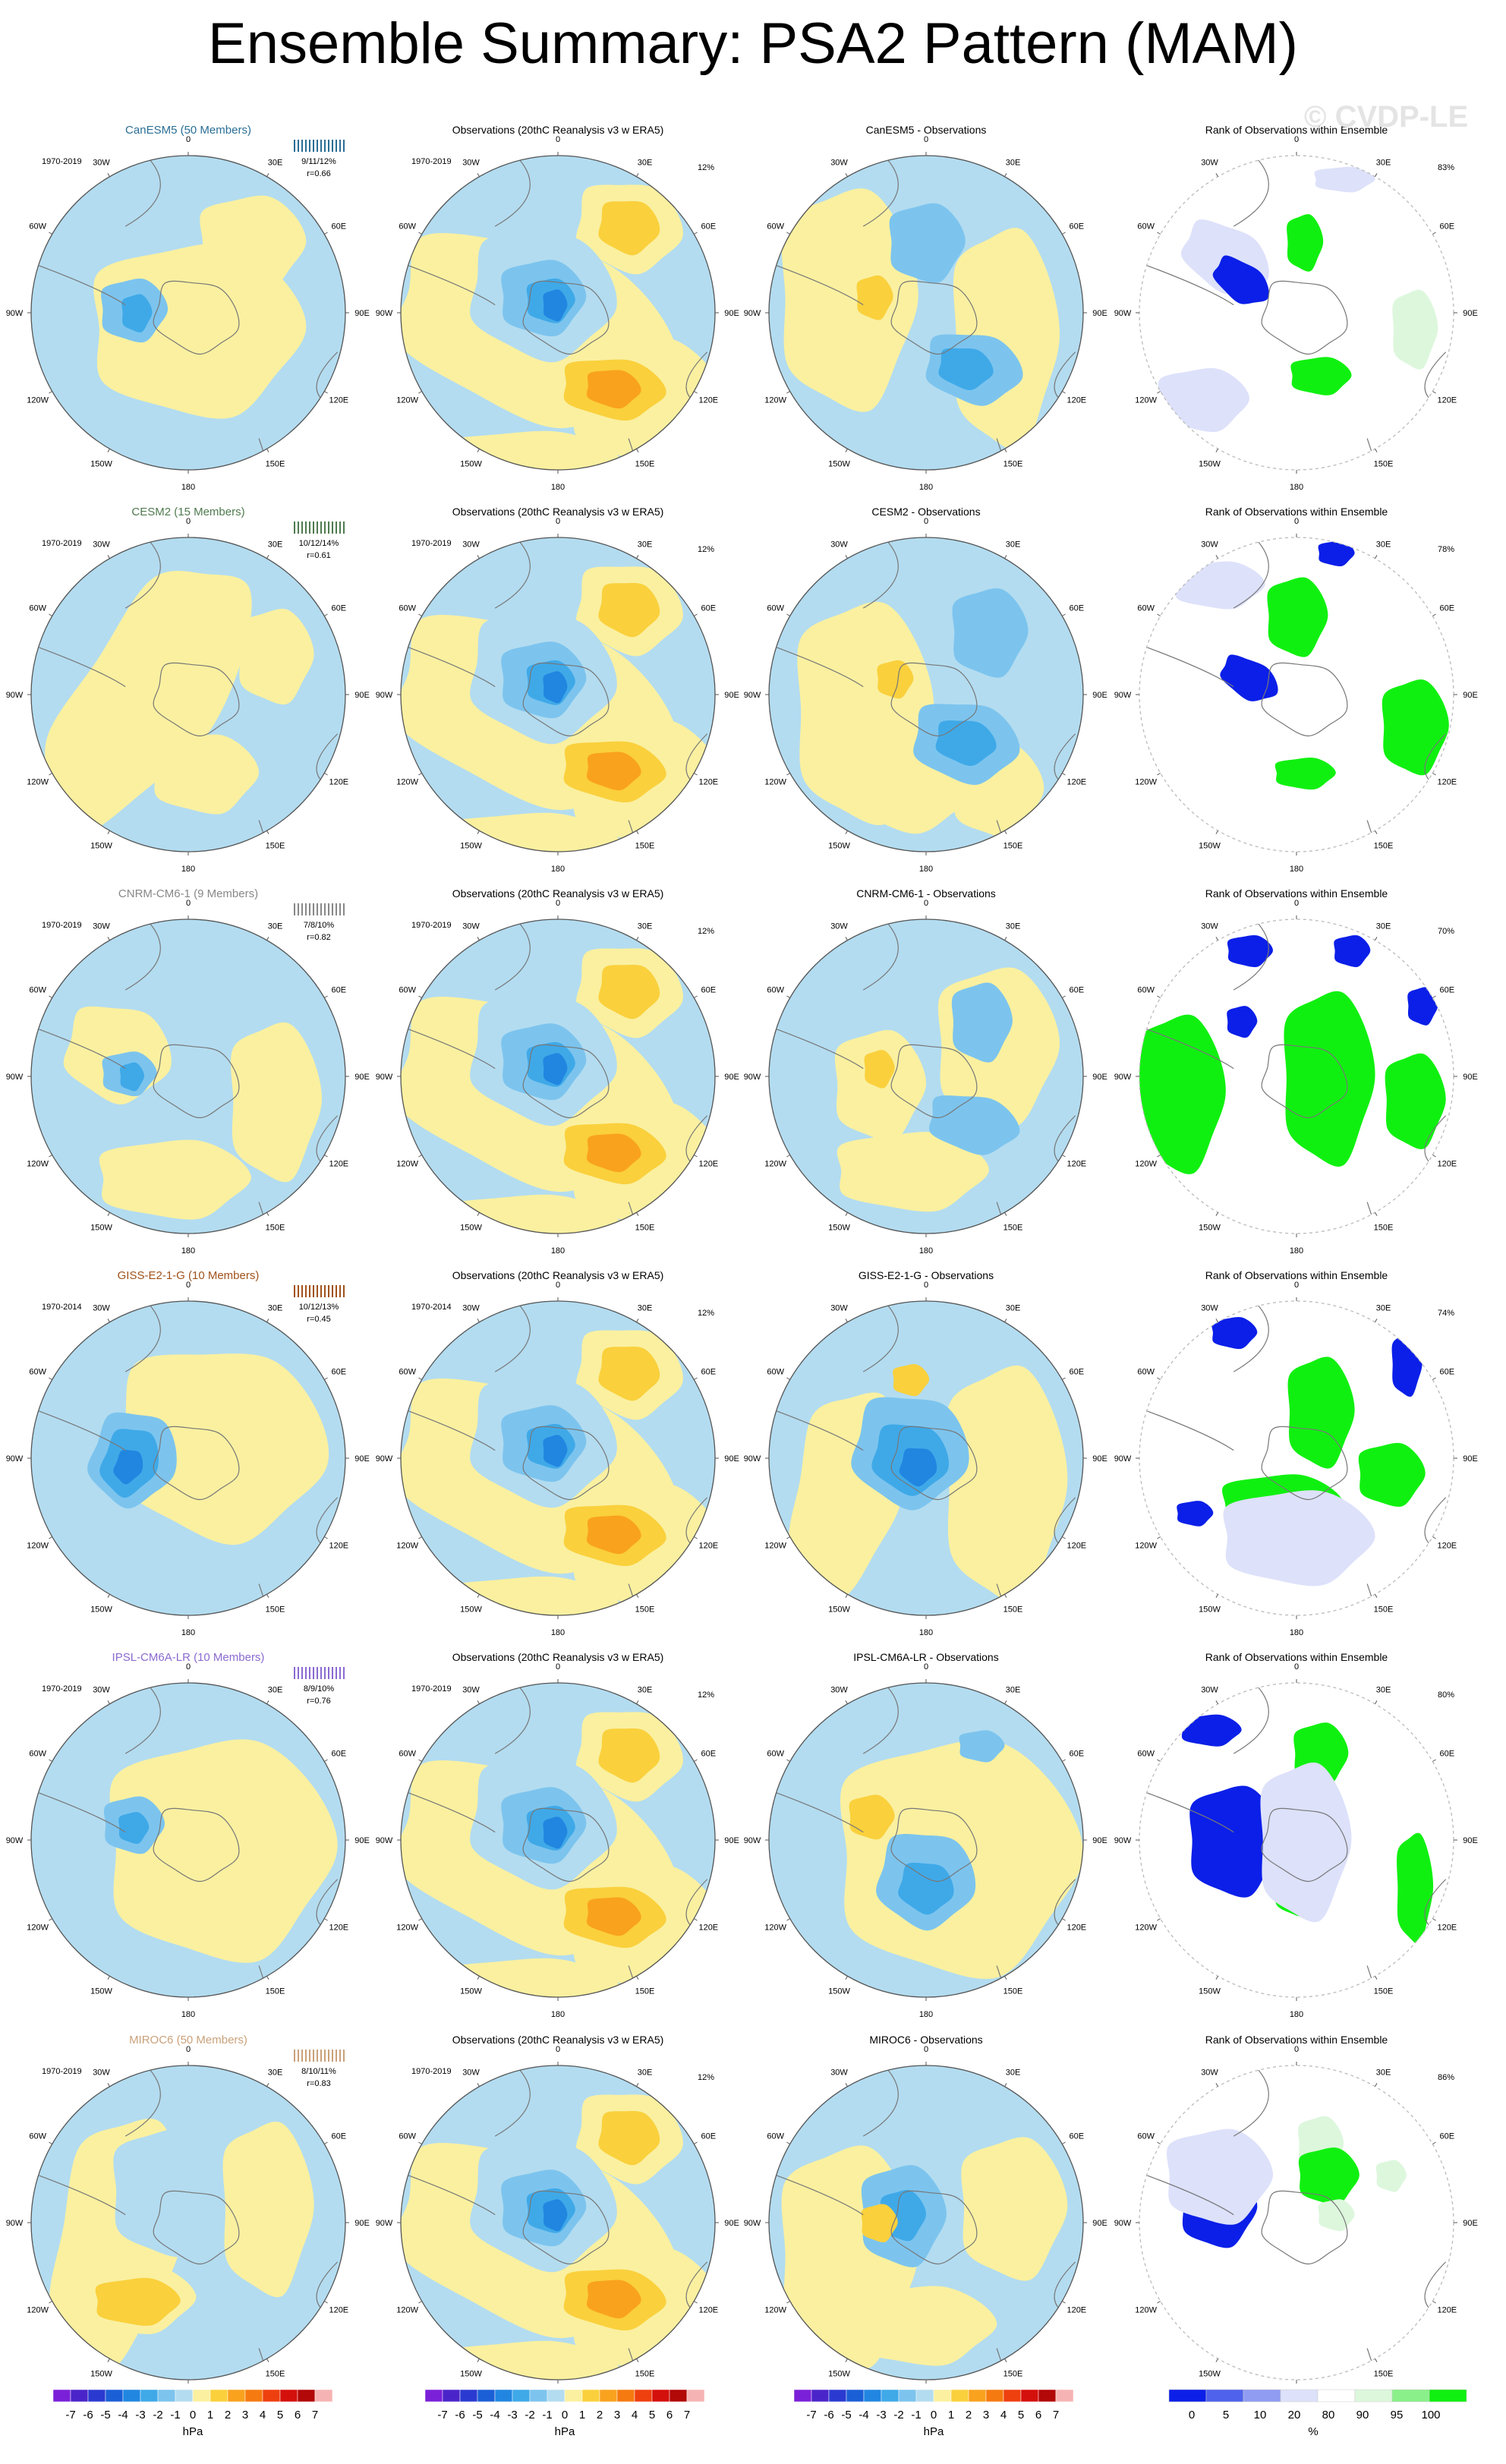 This screenshot has width=1506, height=2464. What do you see at coordinates (140, 2415) in the screenshot?
I see `colorbar-tick: -3` at bounding box center [140, 2415].